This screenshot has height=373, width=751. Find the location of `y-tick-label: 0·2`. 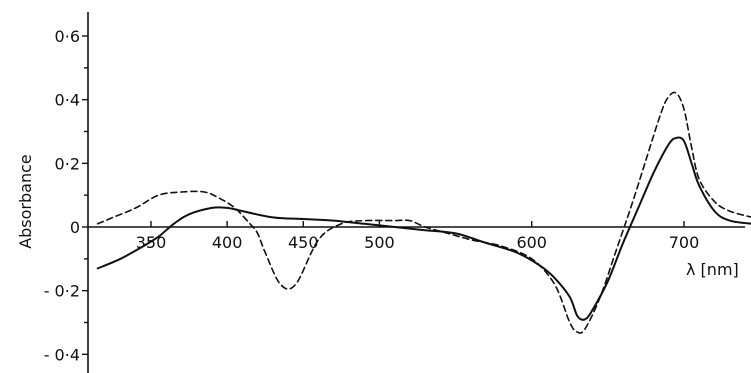

y-tick-label: 0·2 is located at coordinates (67, 163).